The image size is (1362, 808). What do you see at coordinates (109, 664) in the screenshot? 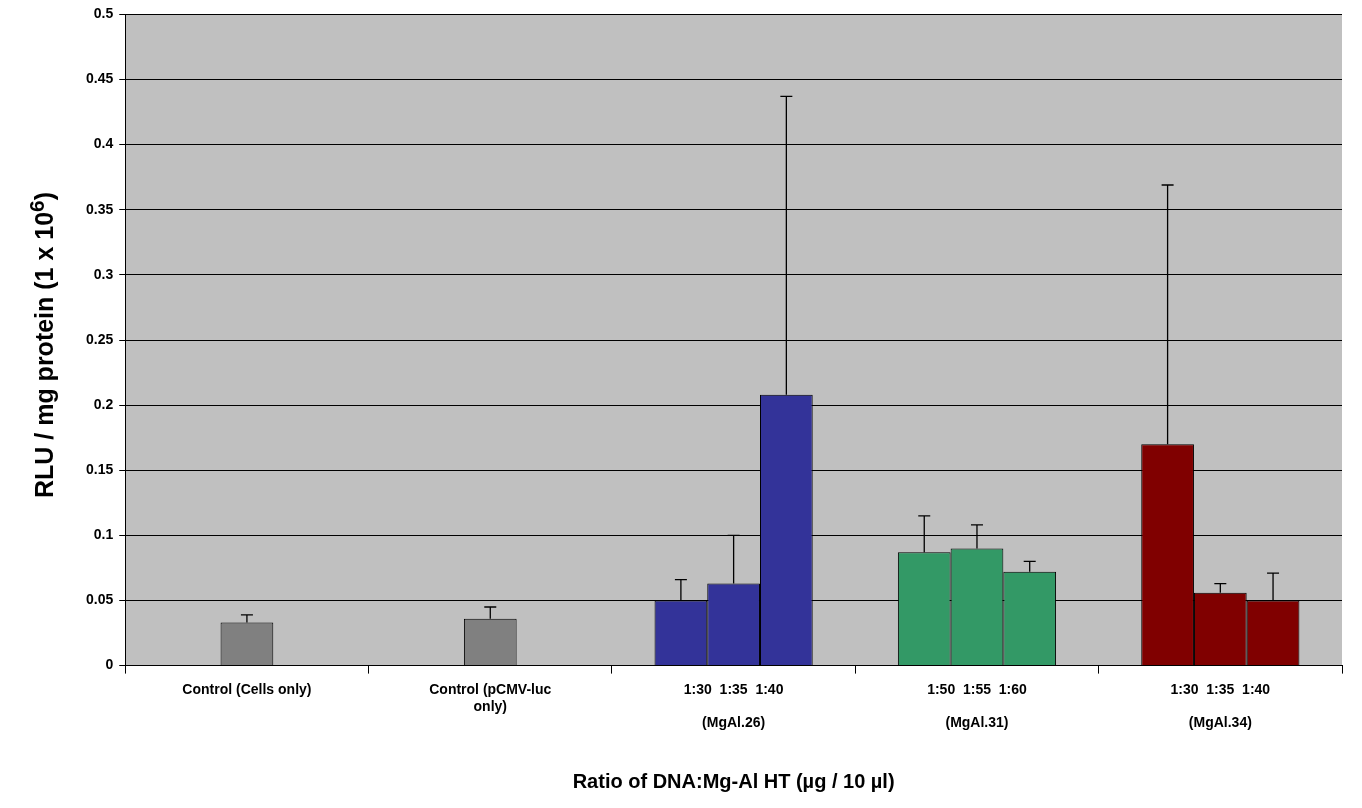
I see `y-tick-label: 0` at bounding box center [109, 664].